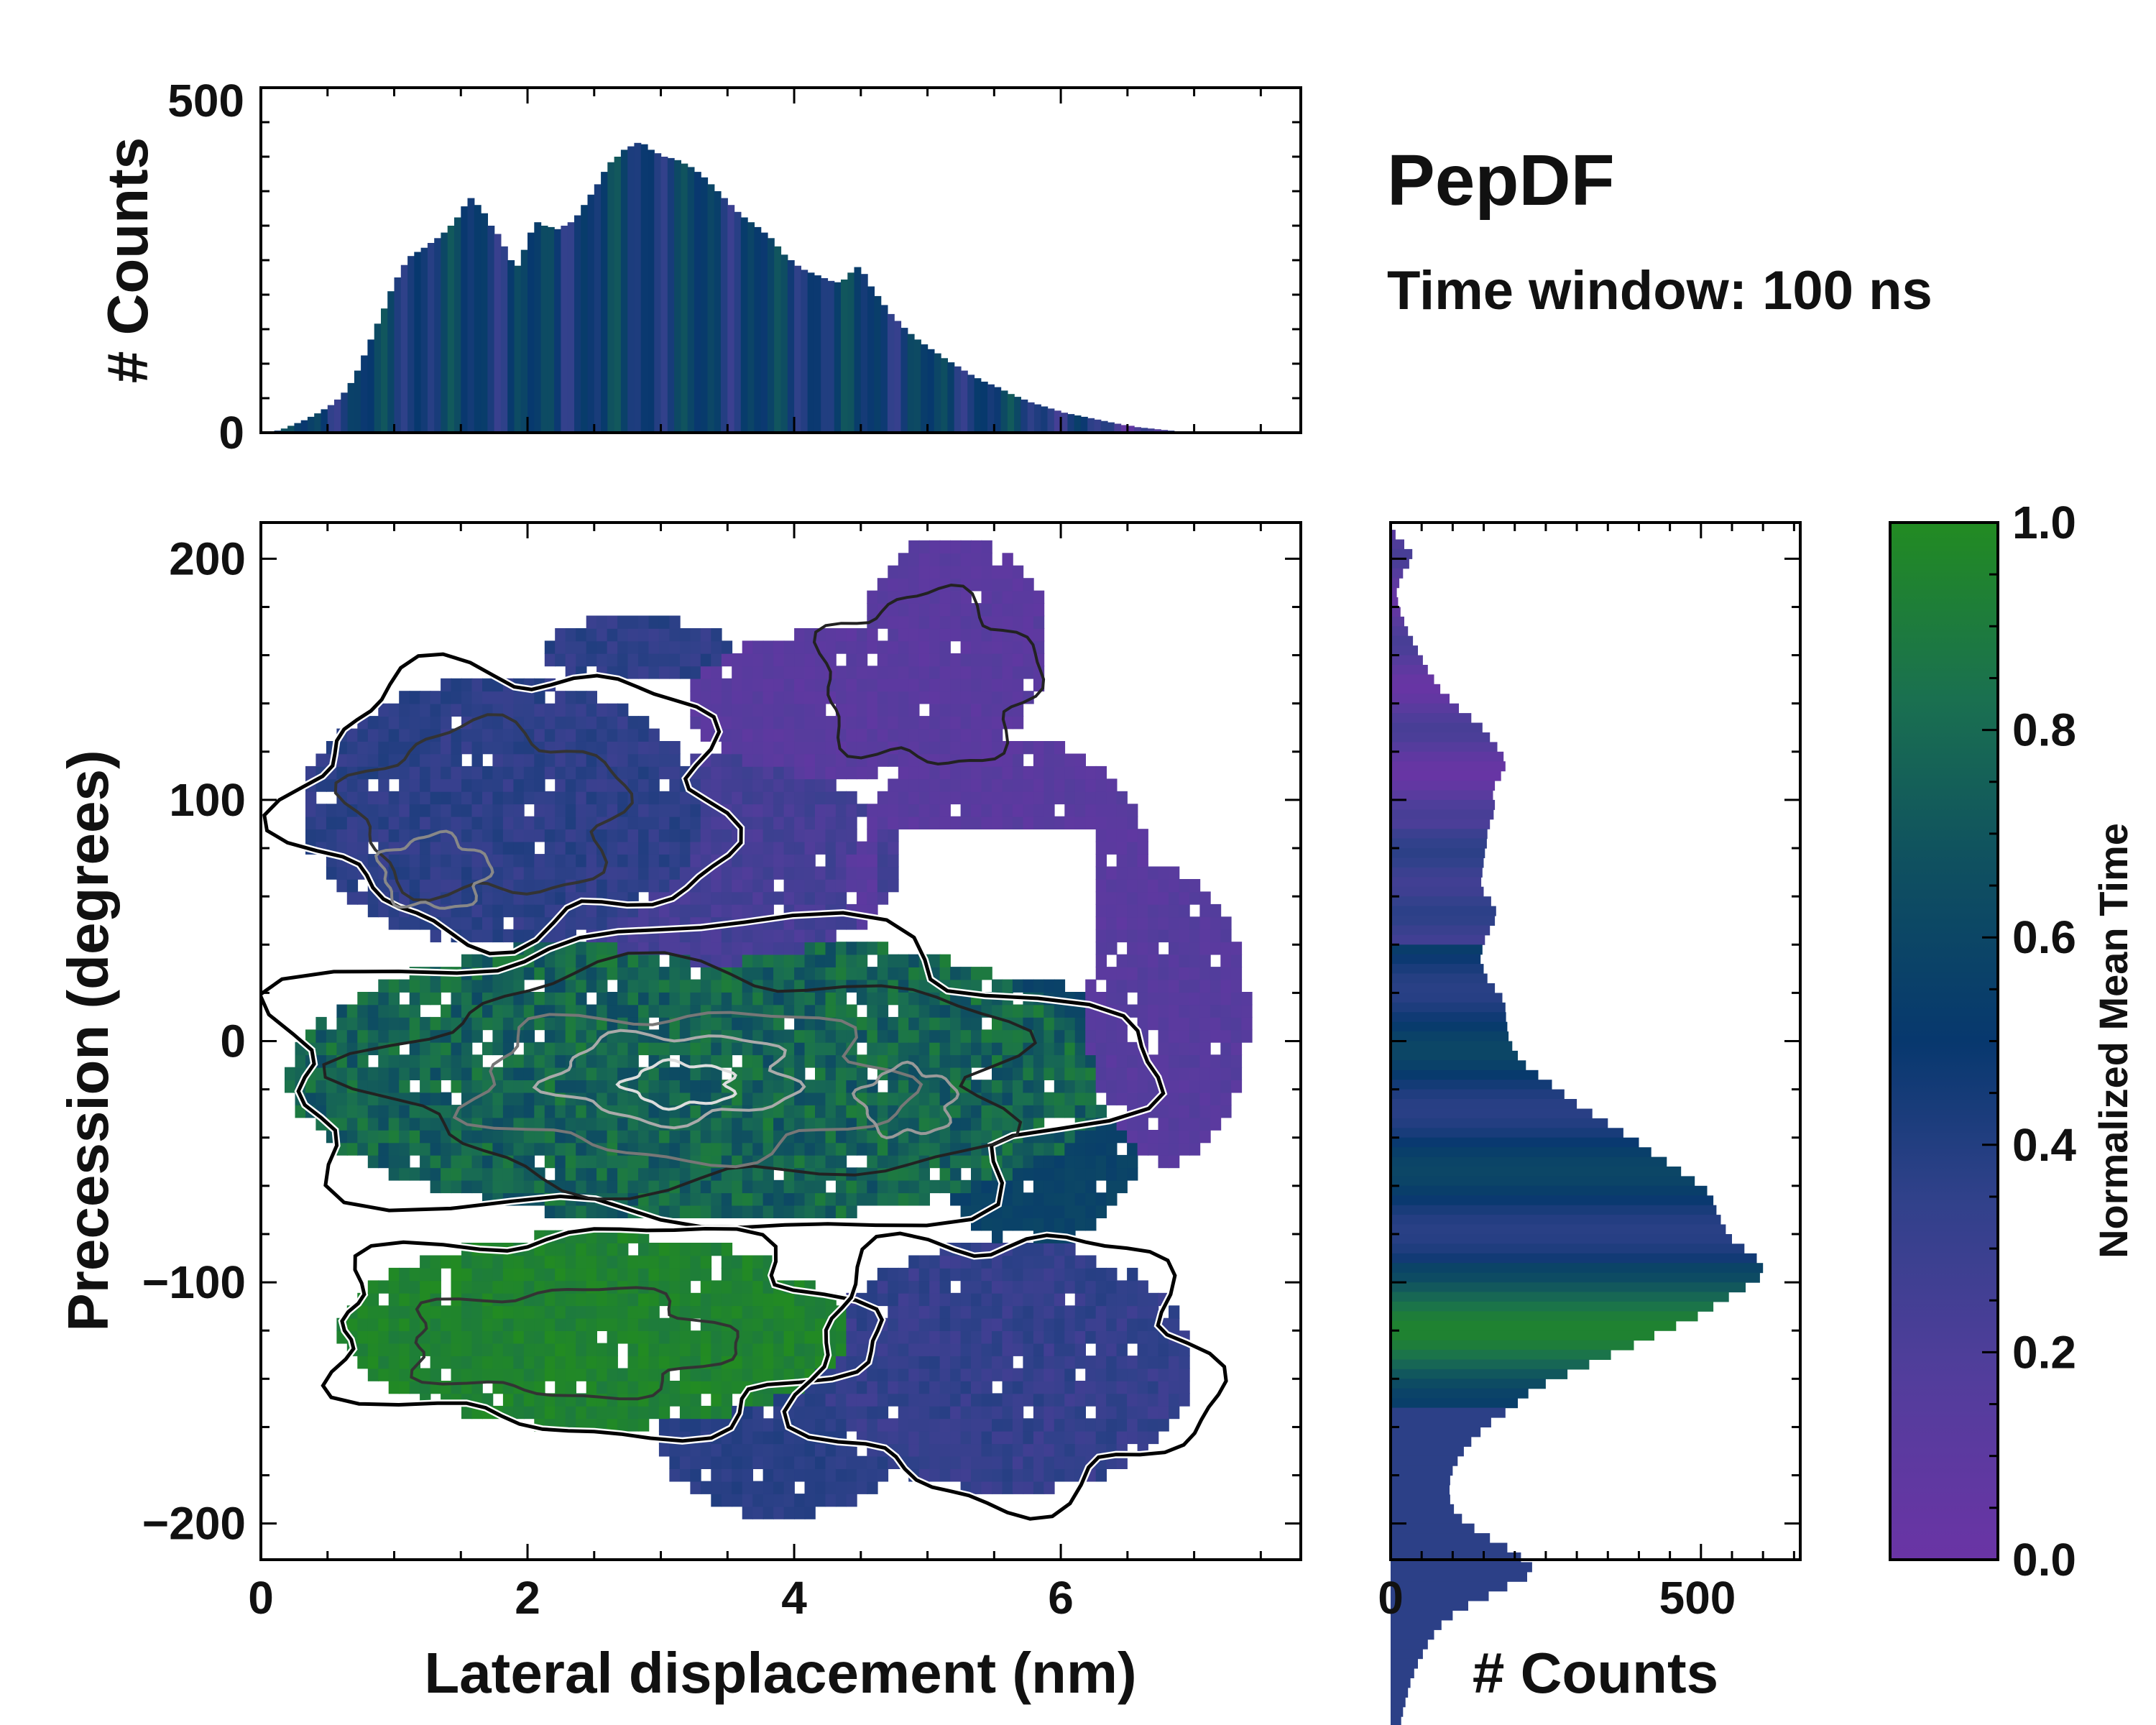 The width and height of the screenshot is (2156, 1725). I want to click on main-xtick-label: 6, so click(1061, 1598).